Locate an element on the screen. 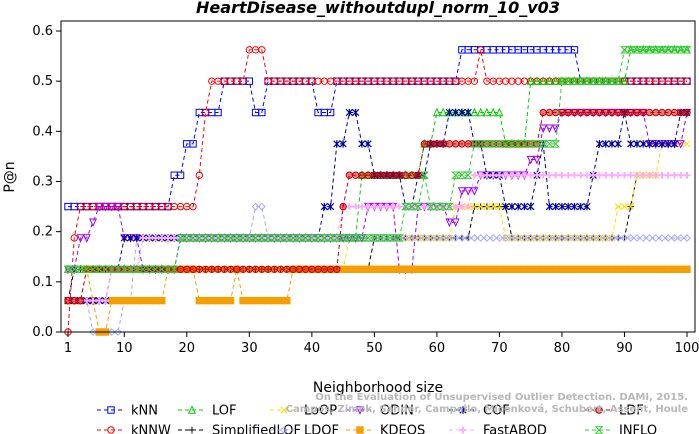 Image resolution: width=699 pixels, height=434 pixels. legend-label: LoOP is located at coordinates (320, 411).